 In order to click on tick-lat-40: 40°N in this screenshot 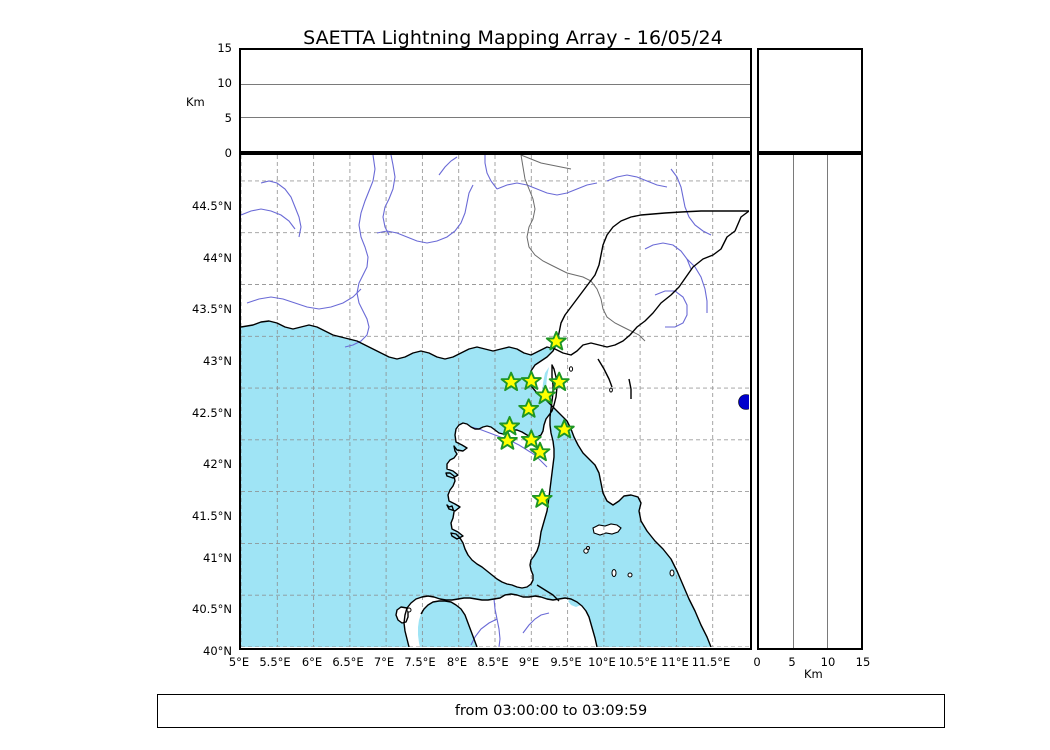, I will do `click(217, 651)`.